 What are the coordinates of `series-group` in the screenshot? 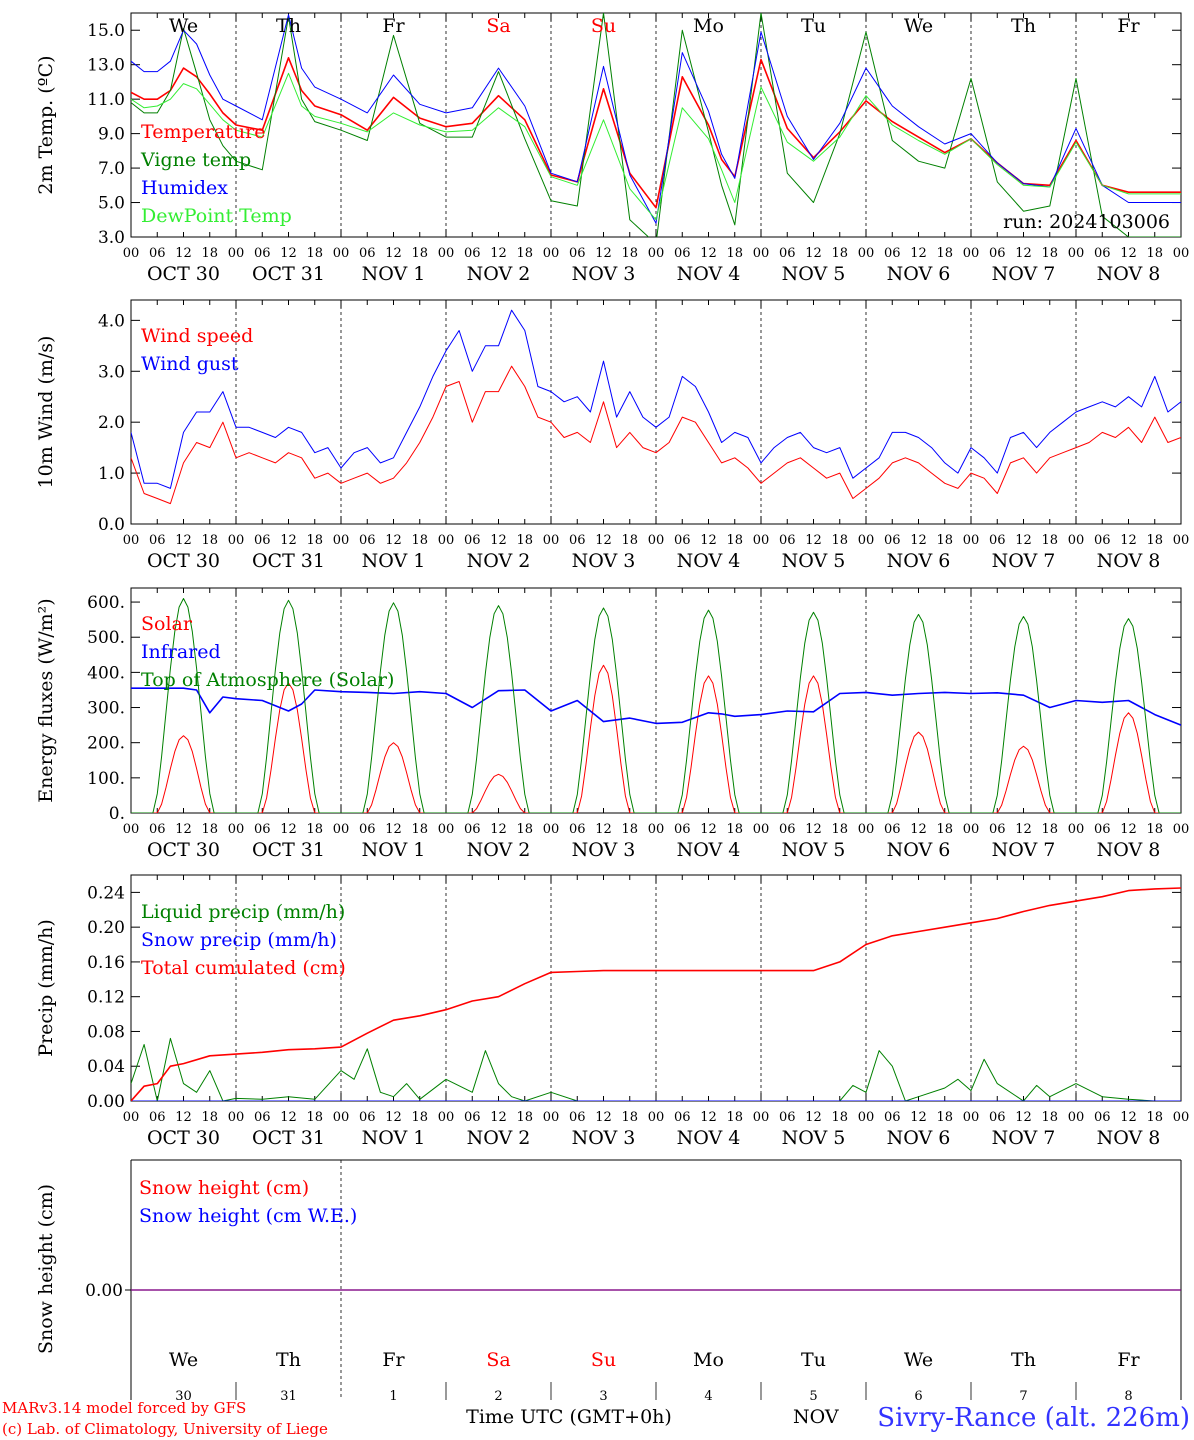 It's located at (656, 994).